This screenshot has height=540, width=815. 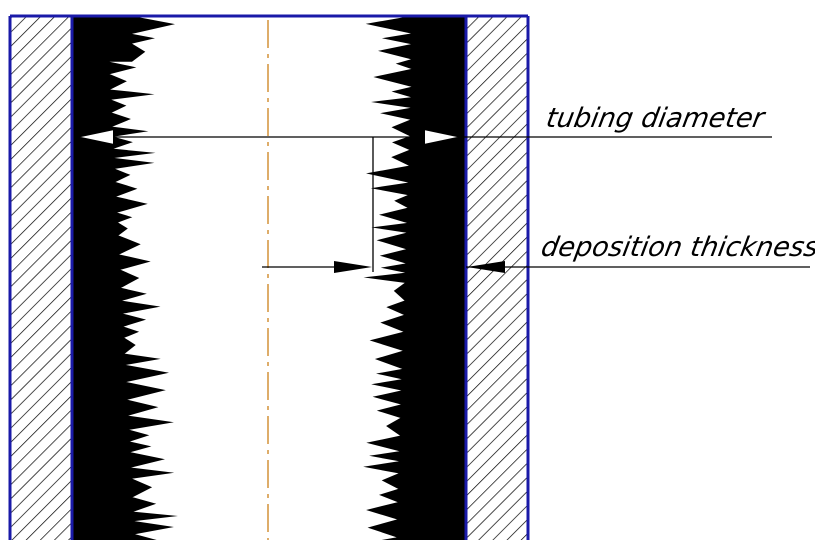 I want to click on thickness-right-arrowhead, so click(x=486, y=267).